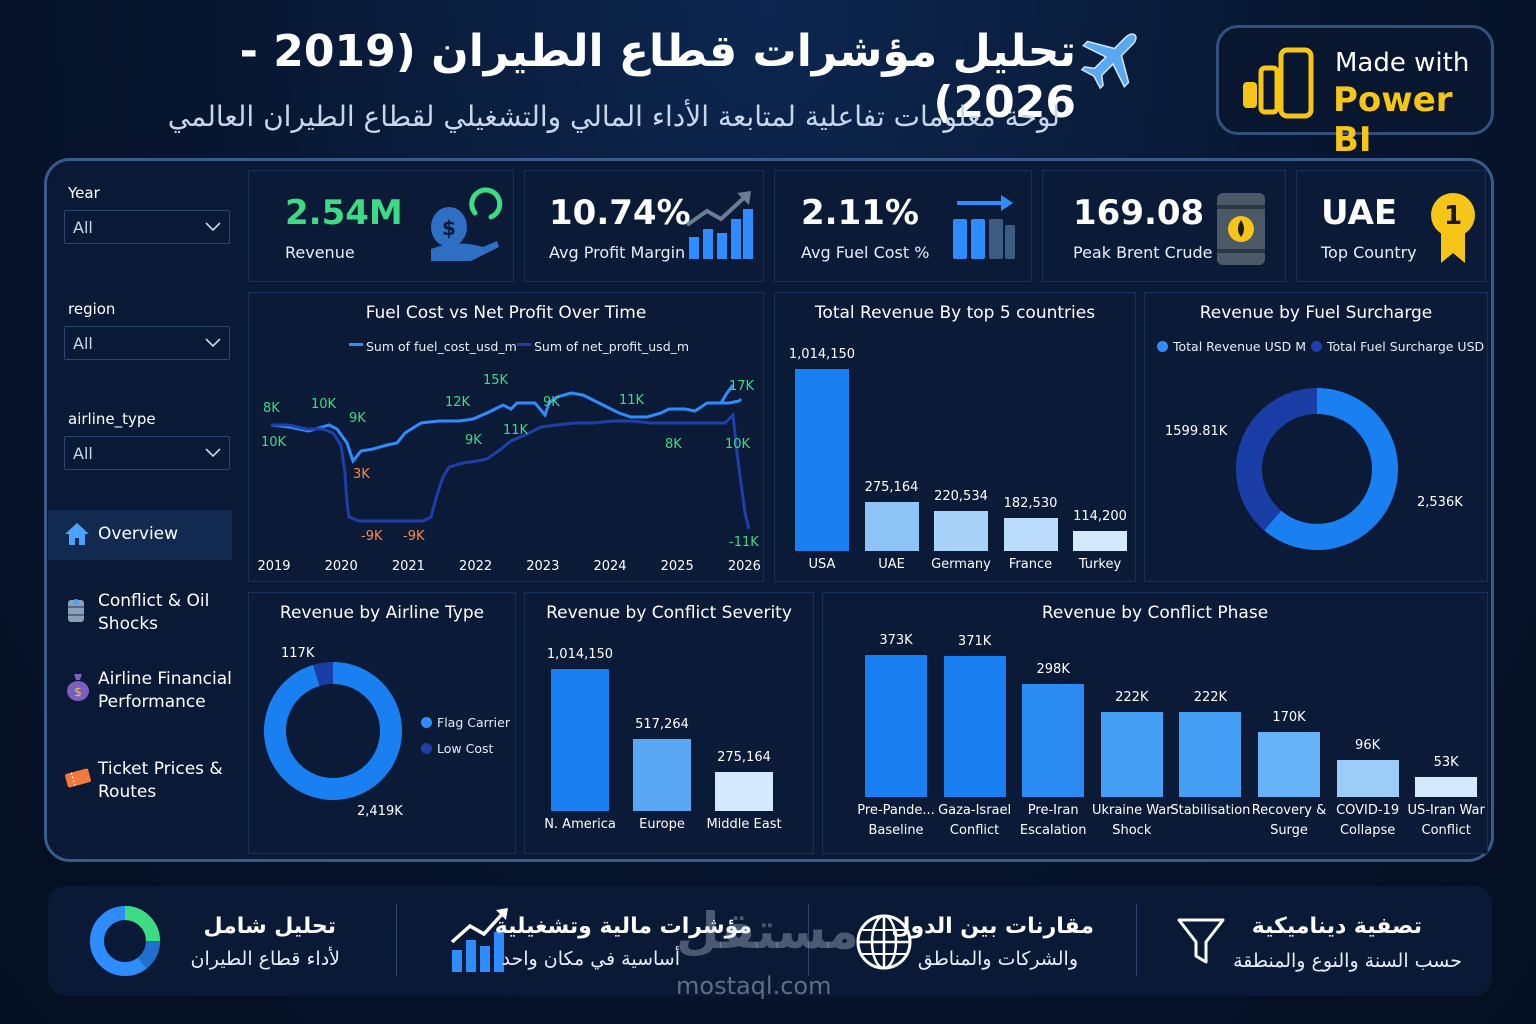 The height and width of the screenshot is (1024, 1536). I want to click on filter-icon, so click(1201, 941).